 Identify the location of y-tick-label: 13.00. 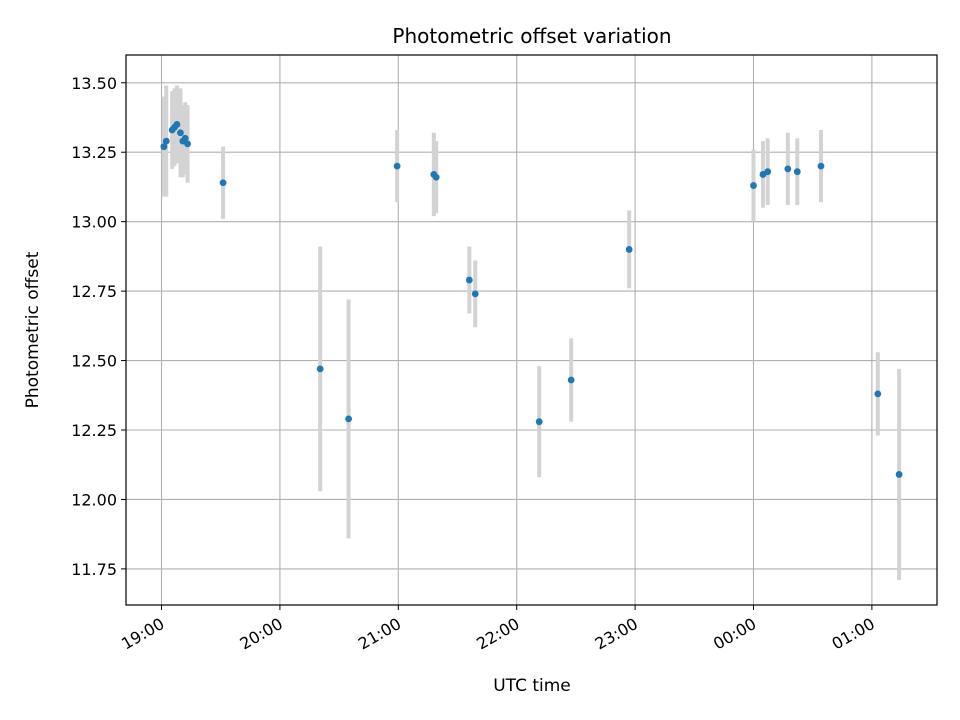
(94, 222).